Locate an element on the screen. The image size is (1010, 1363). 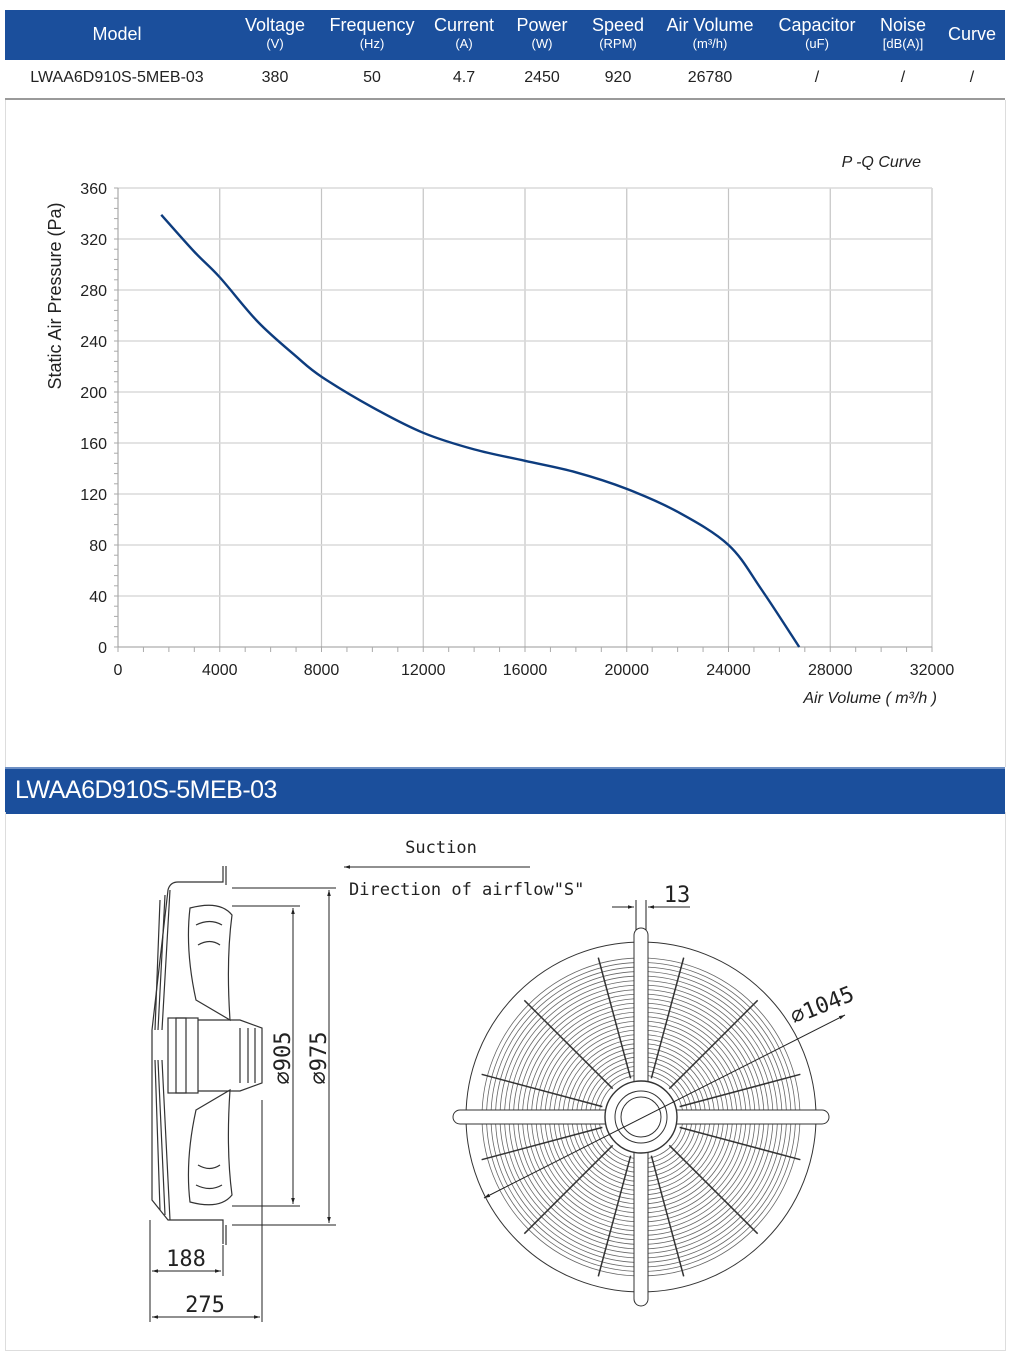
airflow-direction-label: Direction of airflow"S" is located at coordinates (466, 890).